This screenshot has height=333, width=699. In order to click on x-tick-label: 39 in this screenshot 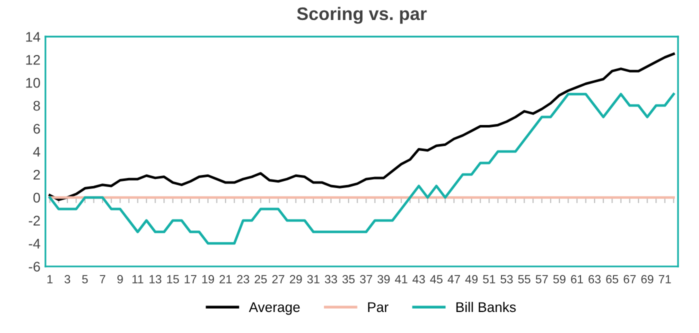, I will do `click(384, 279)`.